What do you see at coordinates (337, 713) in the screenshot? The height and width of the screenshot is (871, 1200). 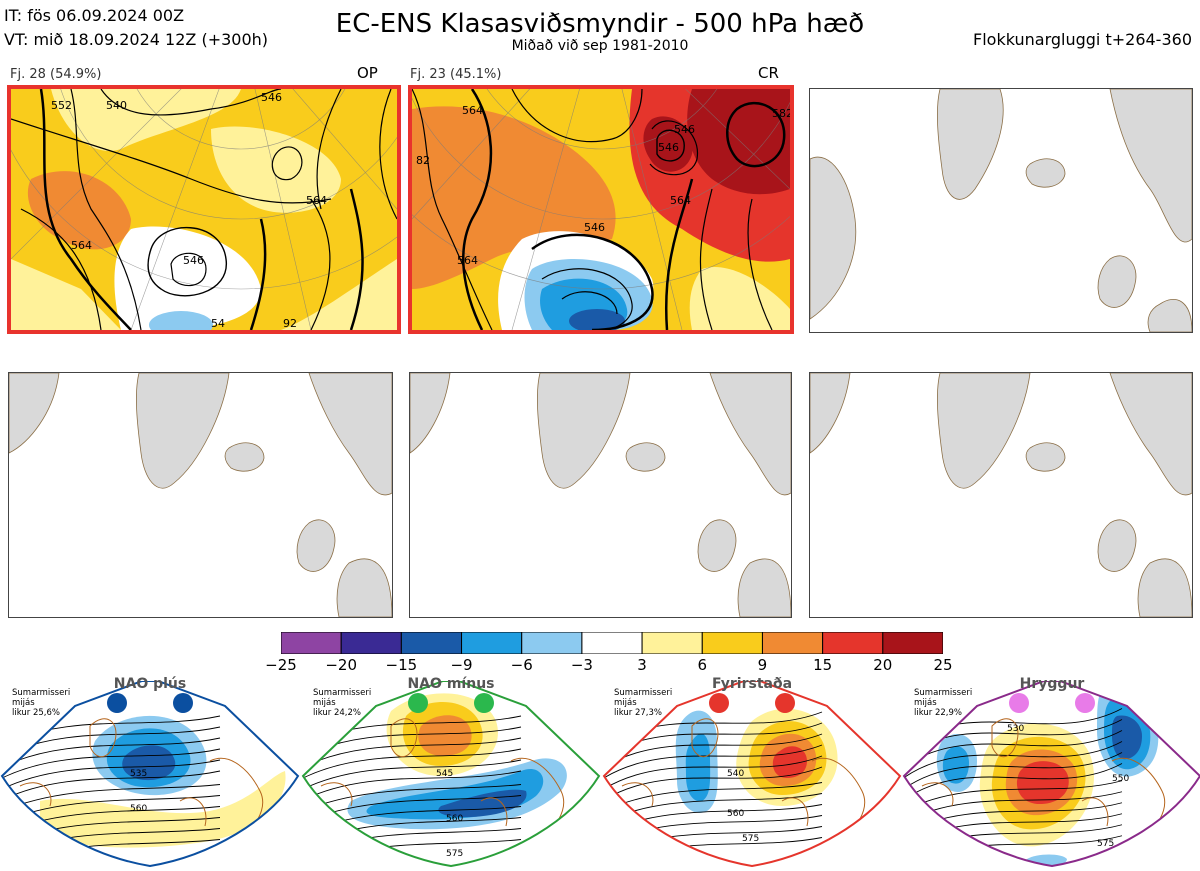 I see `regime-note-line: likur 24,2%` at bounding box center [337, 713].